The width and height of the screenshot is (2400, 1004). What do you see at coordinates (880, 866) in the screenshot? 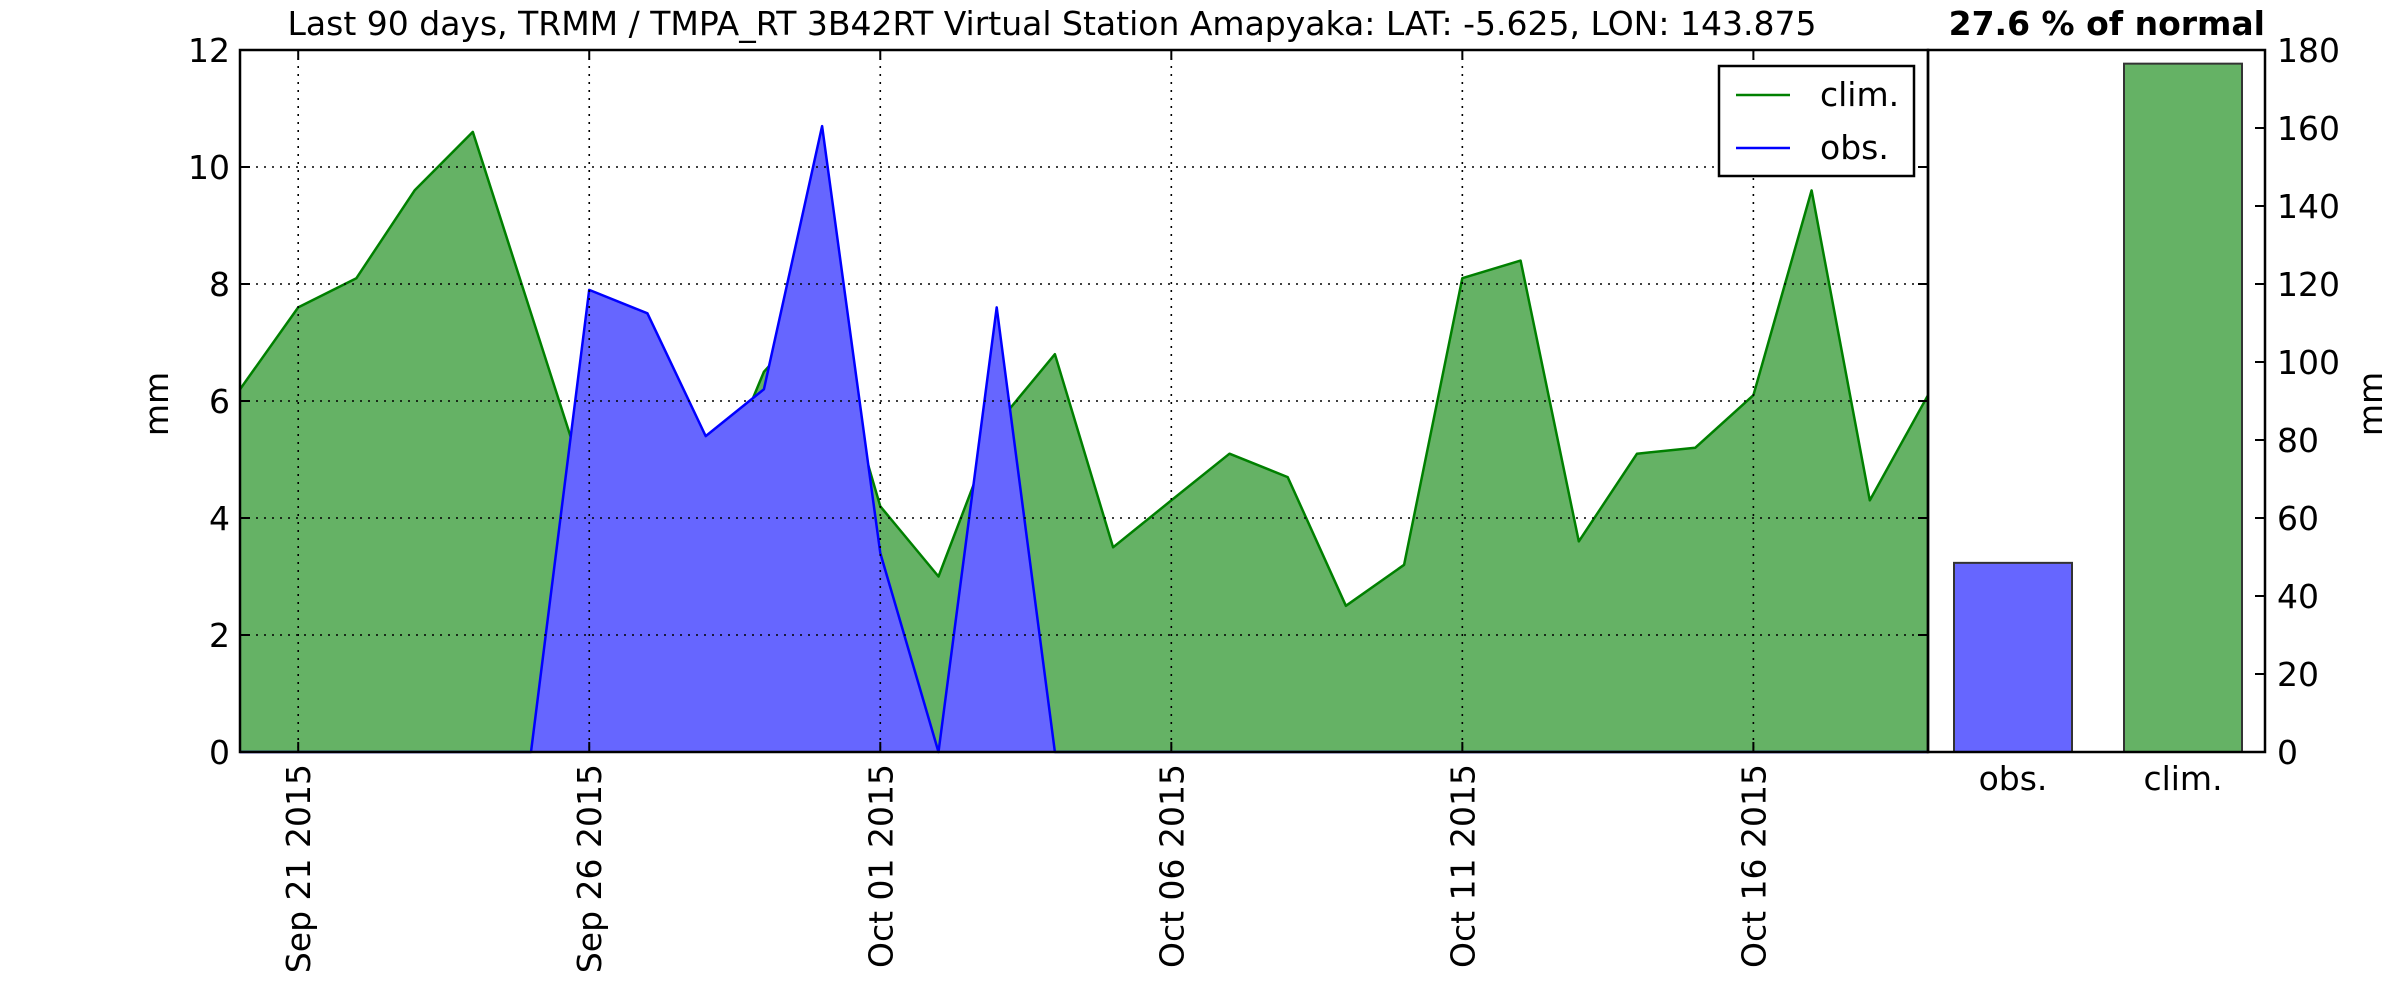
I see `x-tick-label: Oct 01 2015` at bounding box center [880, 866].